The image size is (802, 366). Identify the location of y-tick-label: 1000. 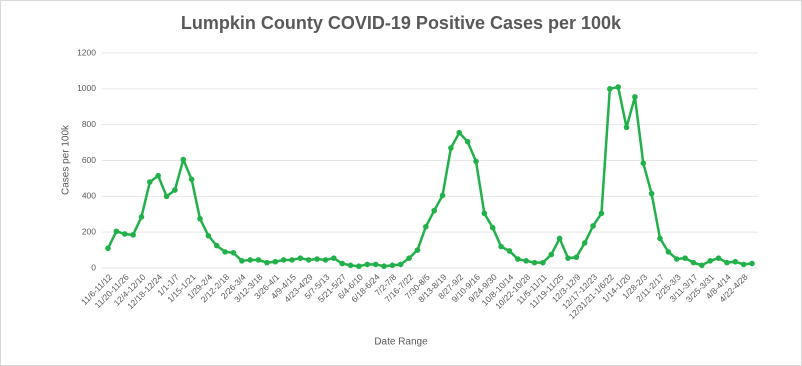
(86, 88).